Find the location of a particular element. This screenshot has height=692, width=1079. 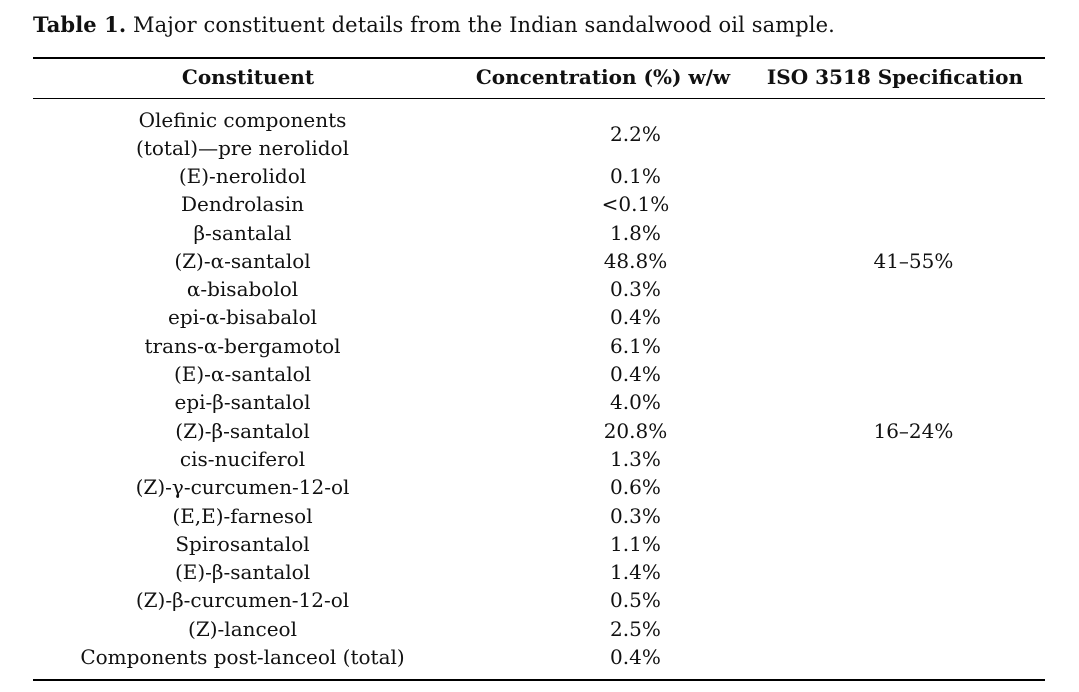

constituent-cell: Dendrolasin is located at coordinates (243, 204).